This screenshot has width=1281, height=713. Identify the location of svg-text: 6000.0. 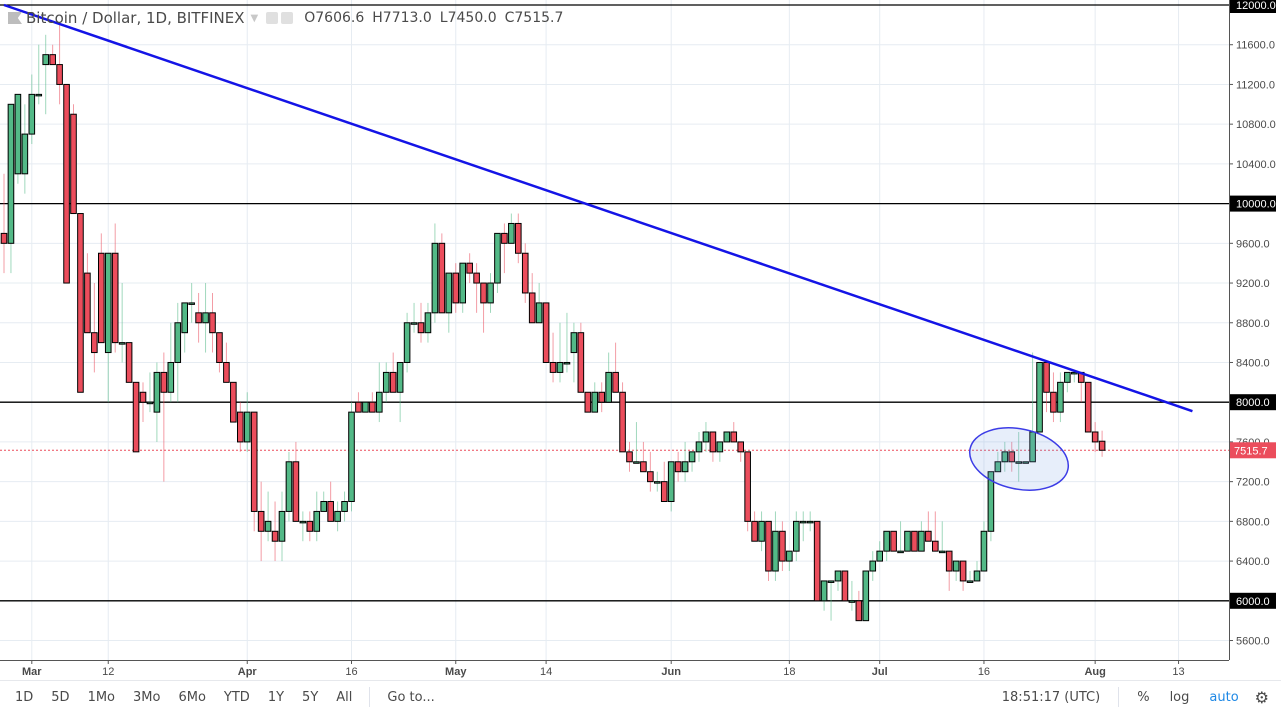
(1253, 602).